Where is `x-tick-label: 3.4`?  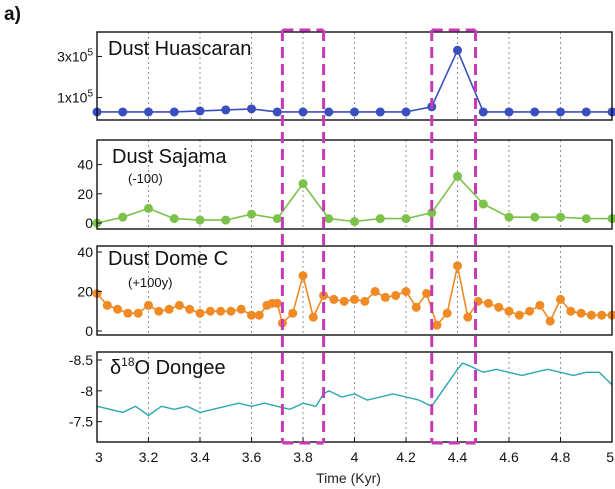 x-tick-label: 3.4 is located at coordinates (200, 457).